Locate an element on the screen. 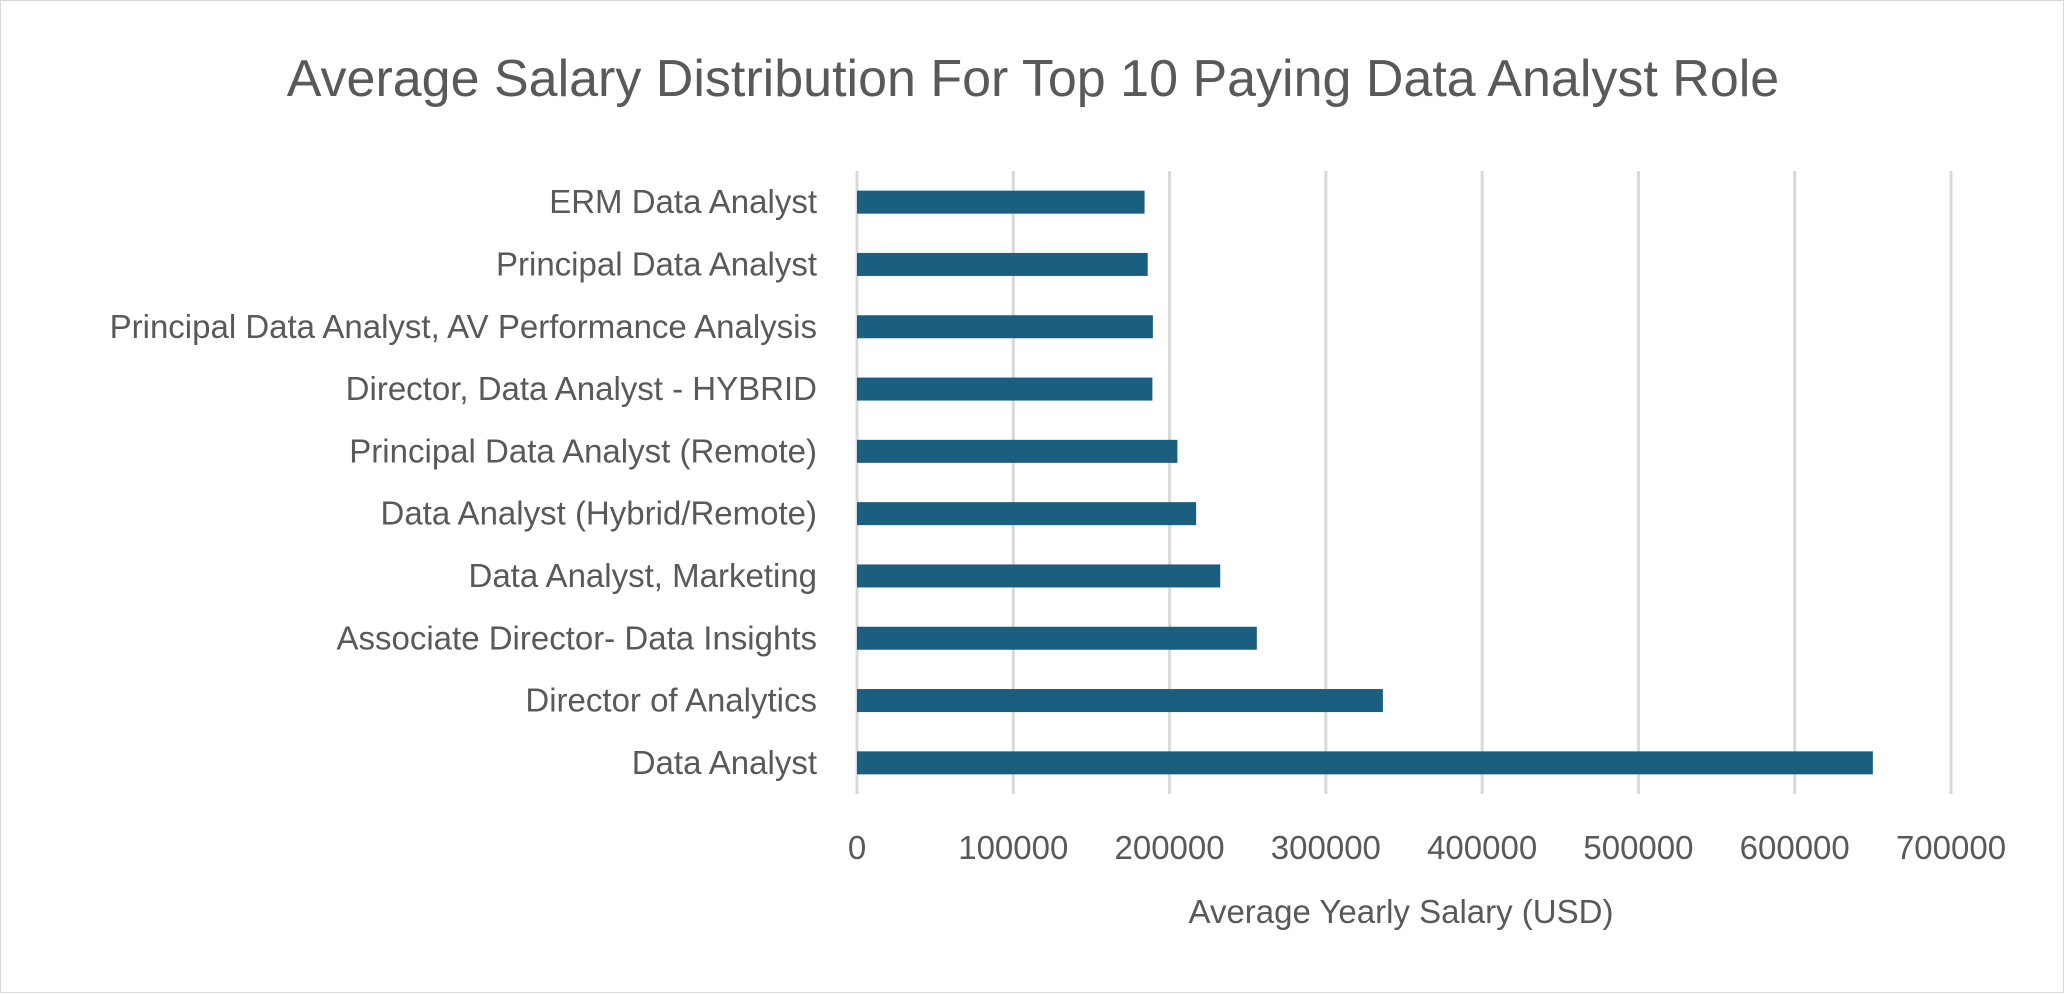 This screenshot has width=2064, height=994. x-tick-label: 400000 is located at coordinates (1482, 847).